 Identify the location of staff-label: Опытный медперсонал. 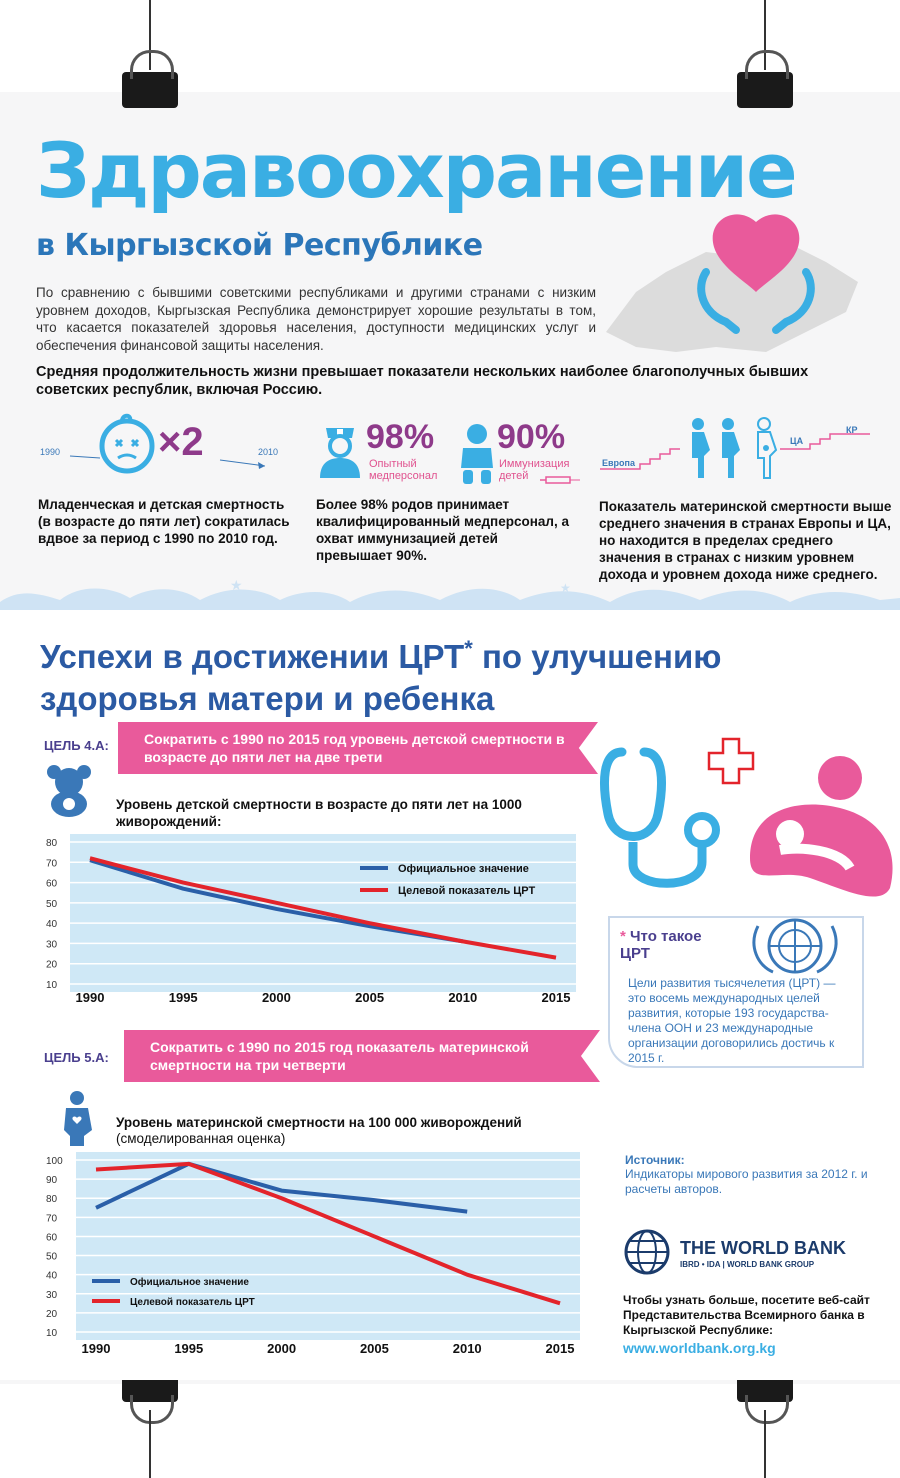
(403, 470).